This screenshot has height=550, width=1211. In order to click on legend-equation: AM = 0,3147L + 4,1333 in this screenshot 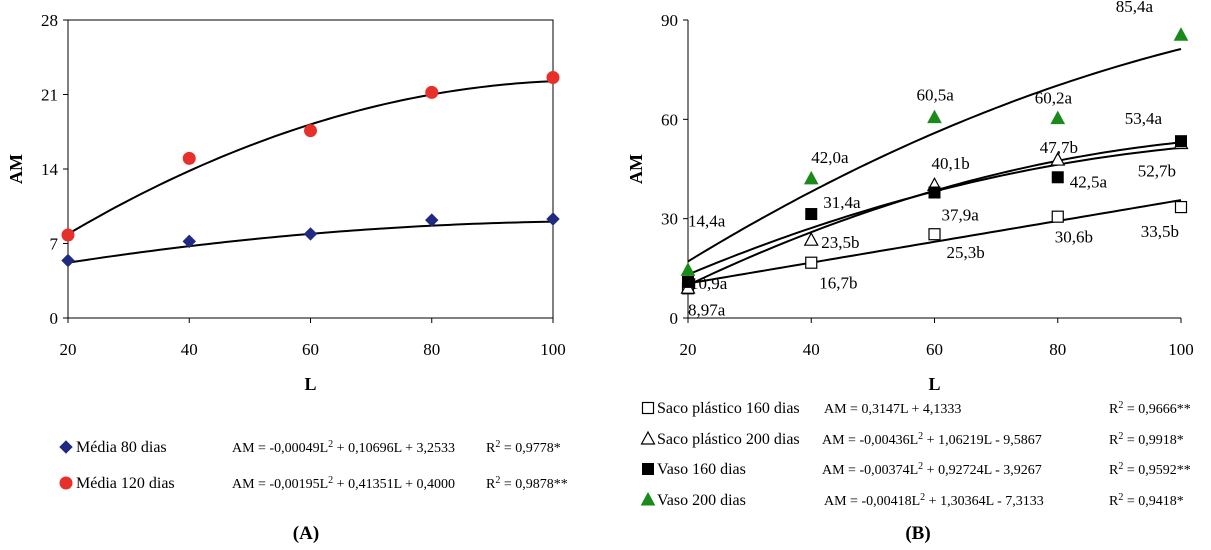, I will do `click(892, 409)`.